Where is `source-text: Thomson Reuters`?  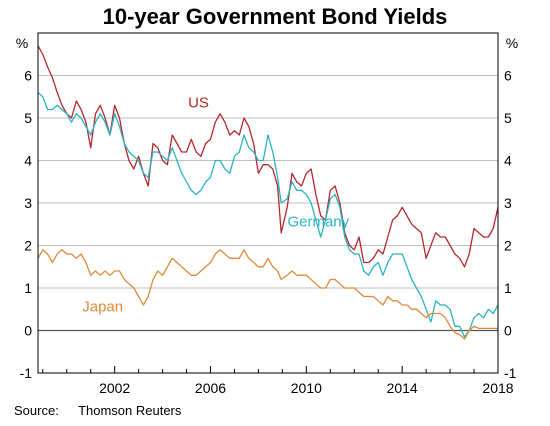 source-text: Thomson Reuters is located at coordinates (130, 410).